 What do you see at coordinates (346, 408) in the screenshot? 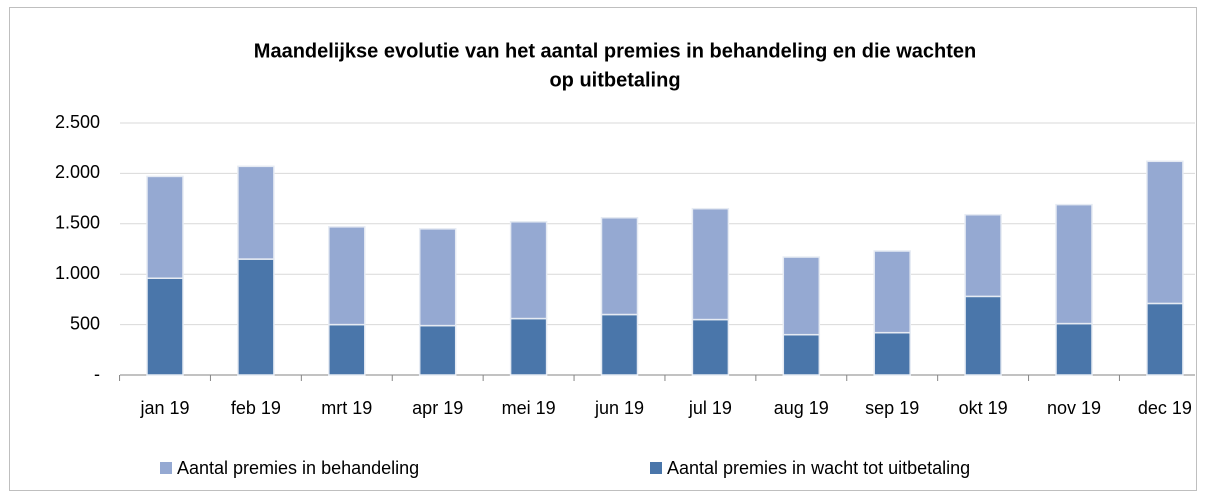
I see `x-tick-label: mrt 19` at bounding box center [346, 408].